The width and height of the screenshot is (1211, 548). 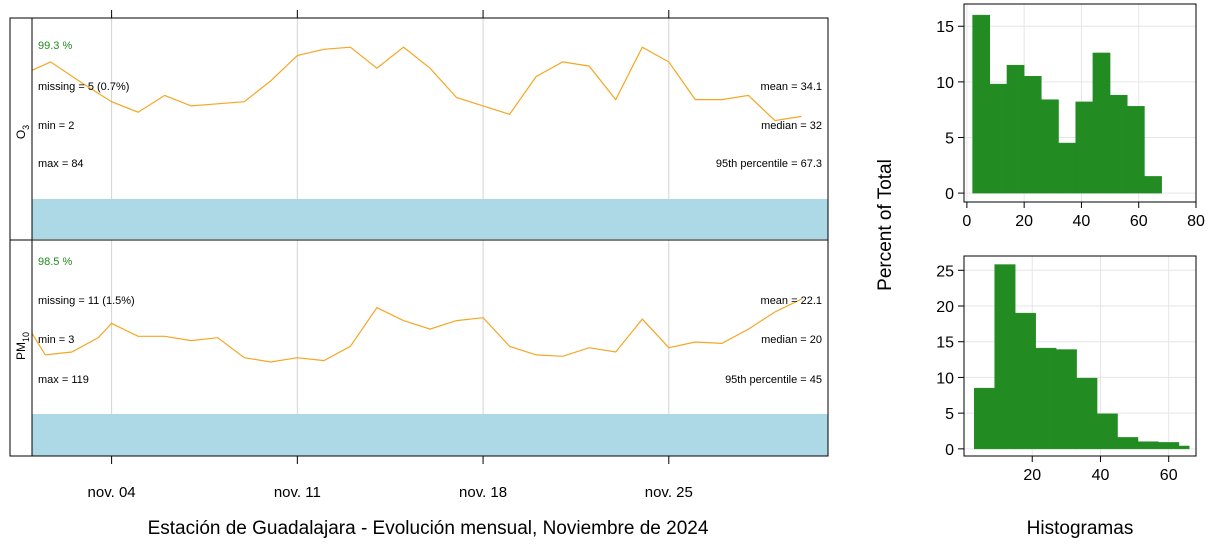 What do you see at coordinates (56, 126) in the screenshot?
I see `o3-min-text: min = 2` at bounding box center [56, 126].